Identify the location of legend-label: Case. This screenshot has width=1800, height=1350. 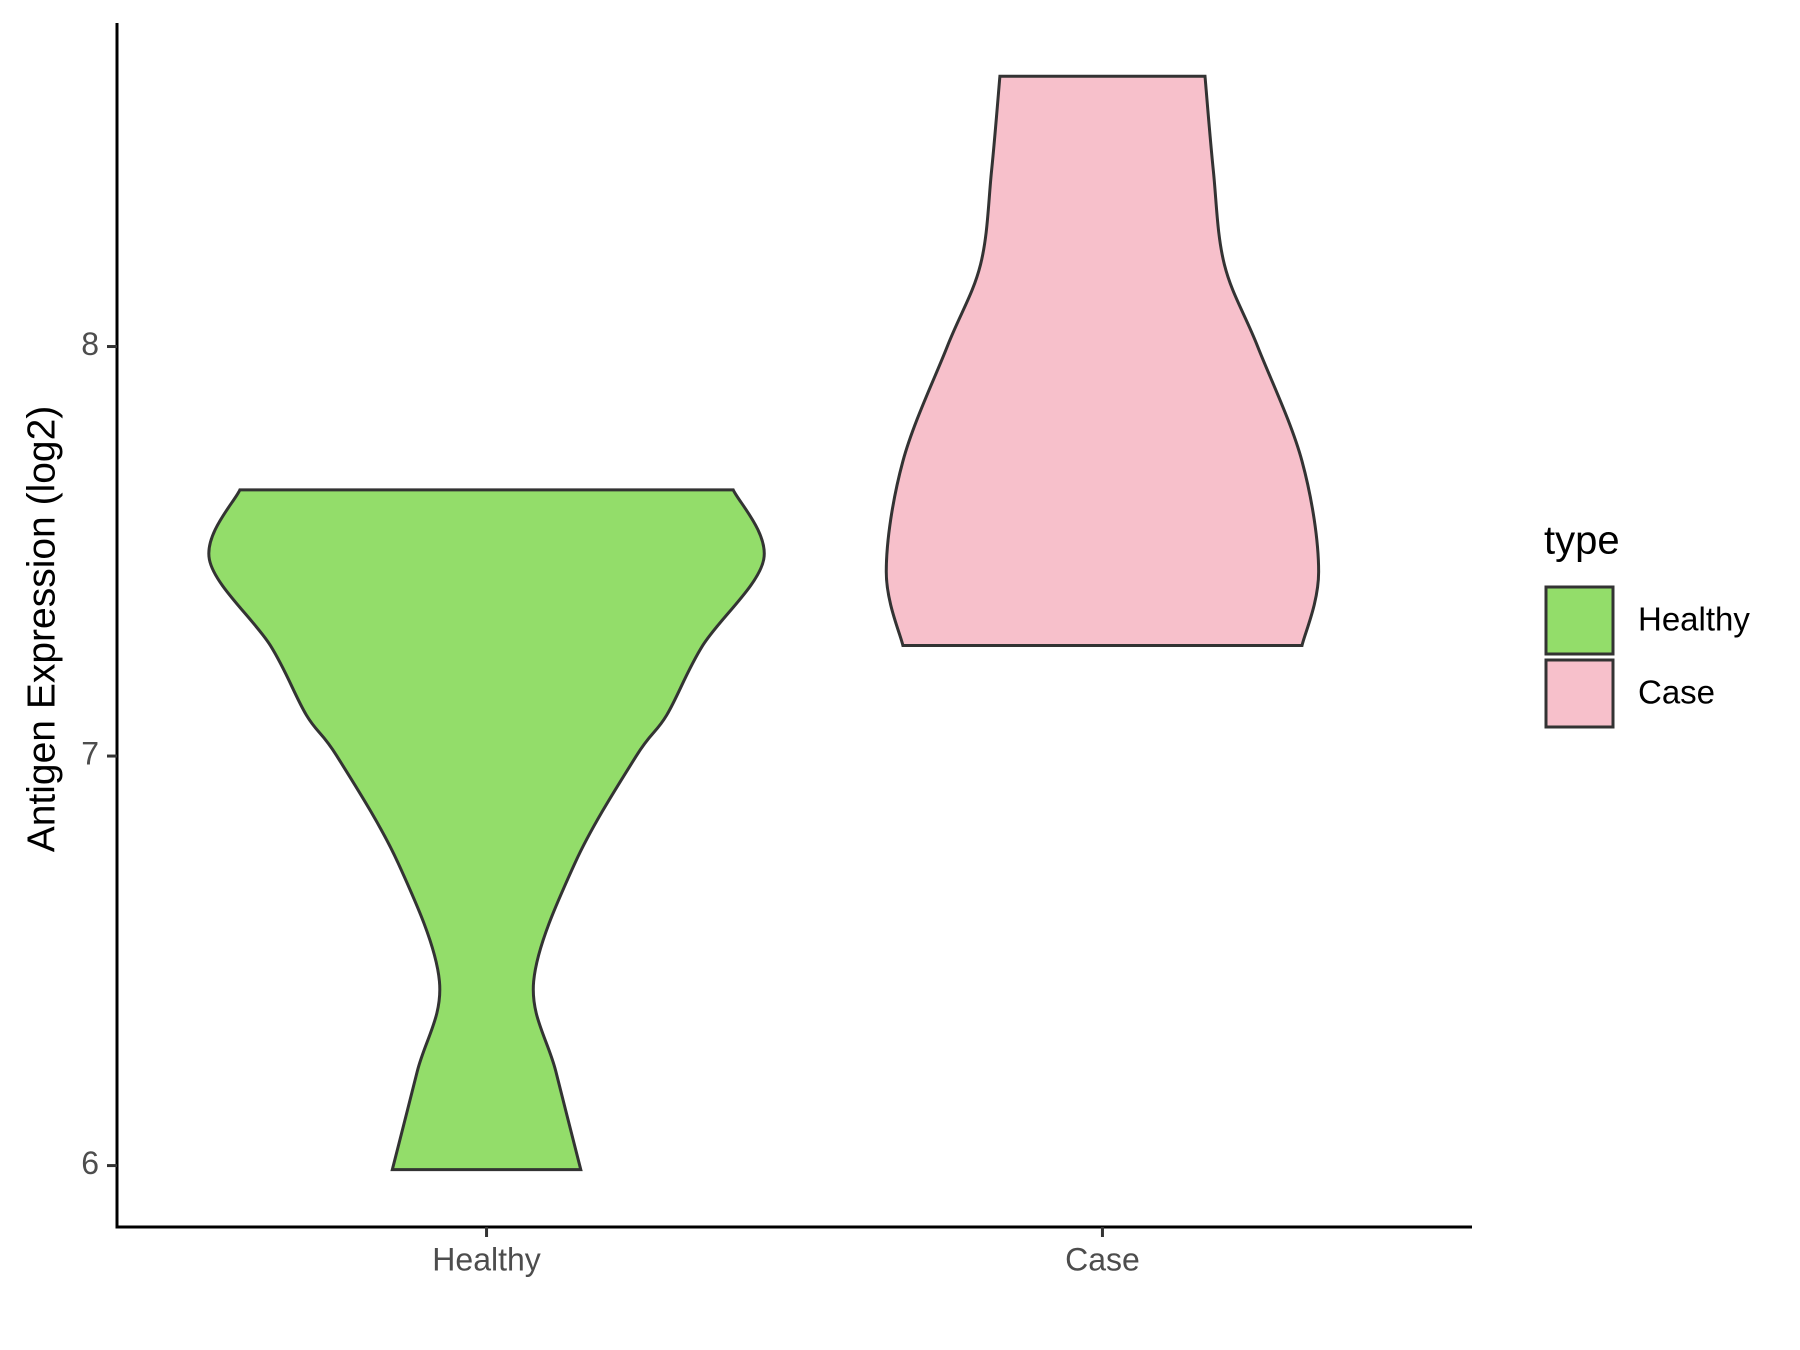
(1676, 692).